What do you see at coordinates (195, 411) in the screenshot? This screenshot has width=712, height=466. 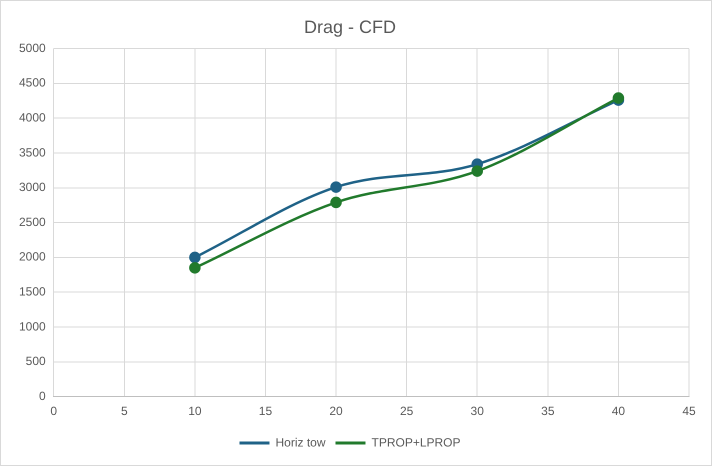 I see `x-tick-label: 10` at bounding box center [195, 411].